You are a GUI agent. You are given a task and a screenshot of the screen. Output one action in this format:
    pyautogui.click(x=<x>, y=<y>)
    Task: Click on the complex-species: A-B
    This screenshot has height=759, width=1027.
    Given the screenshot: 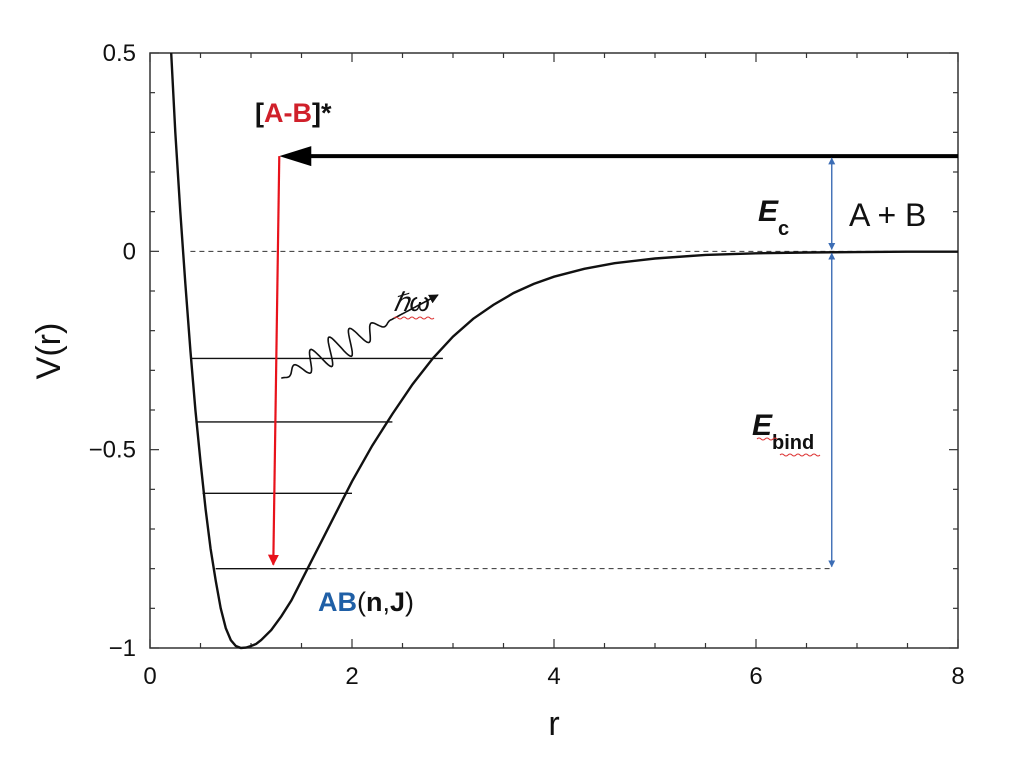 What is the action you would take?
    pyautogui.click(x=288, y=113)
    